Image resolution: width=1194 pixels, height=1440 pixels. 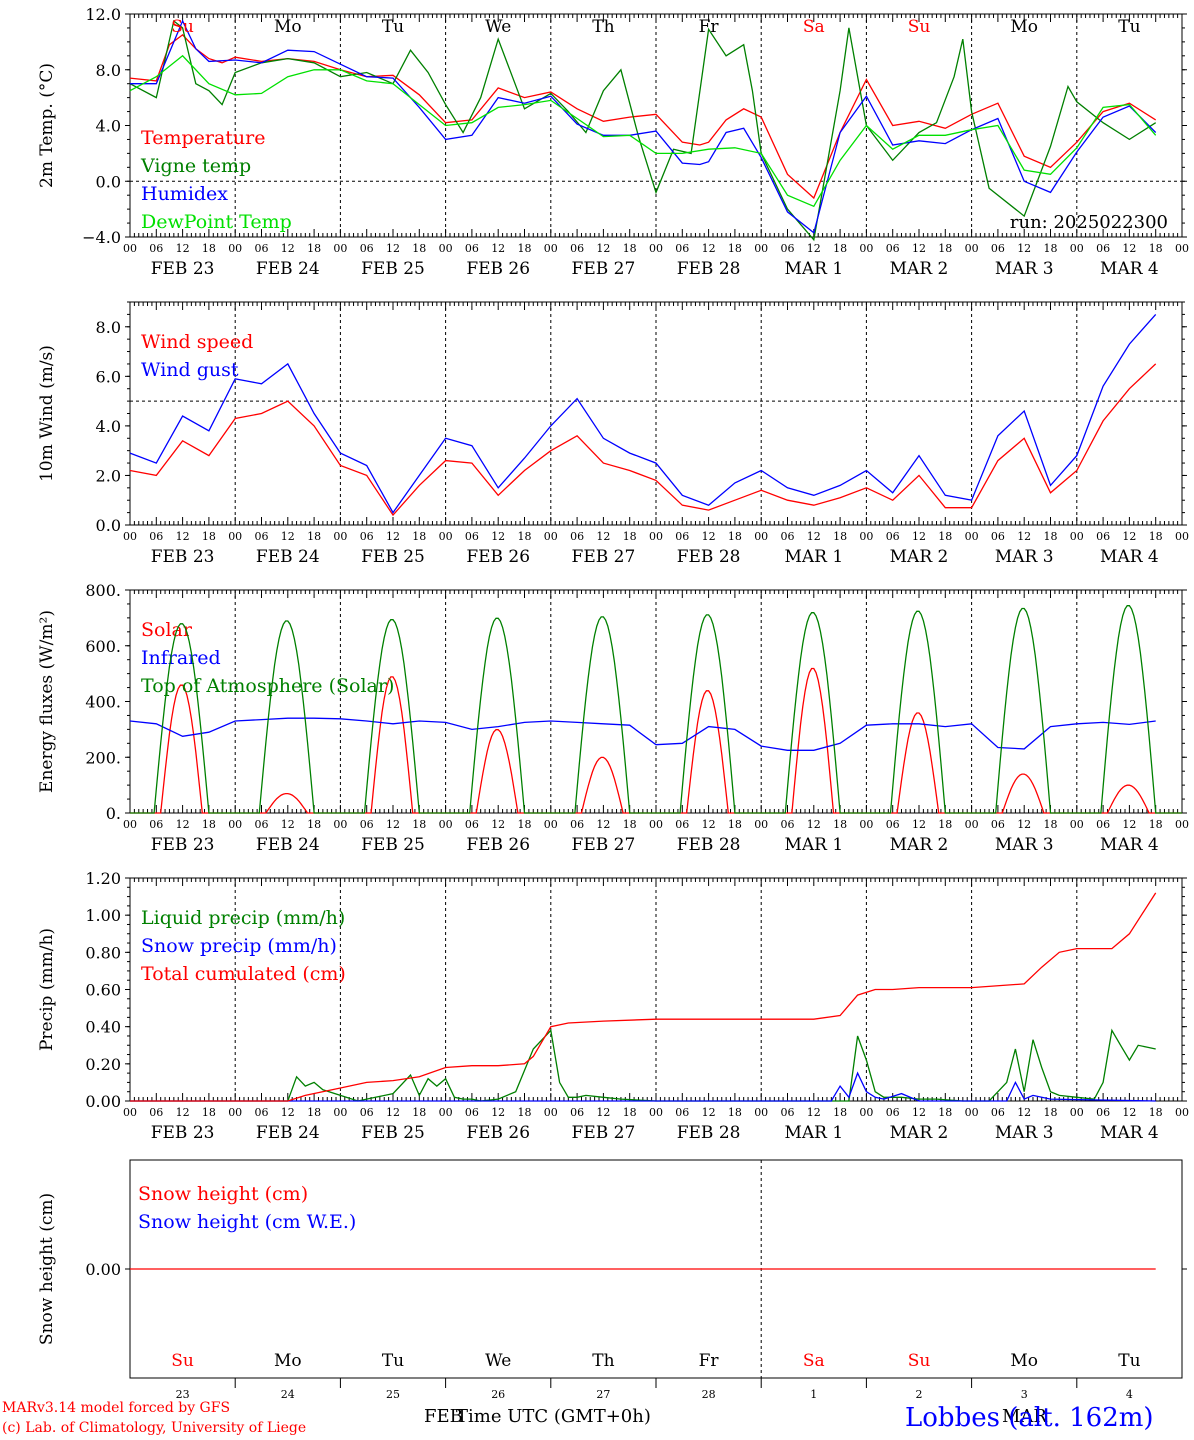 I want to click on y-tick-label: 0.40, so click(x=103, y=1027).